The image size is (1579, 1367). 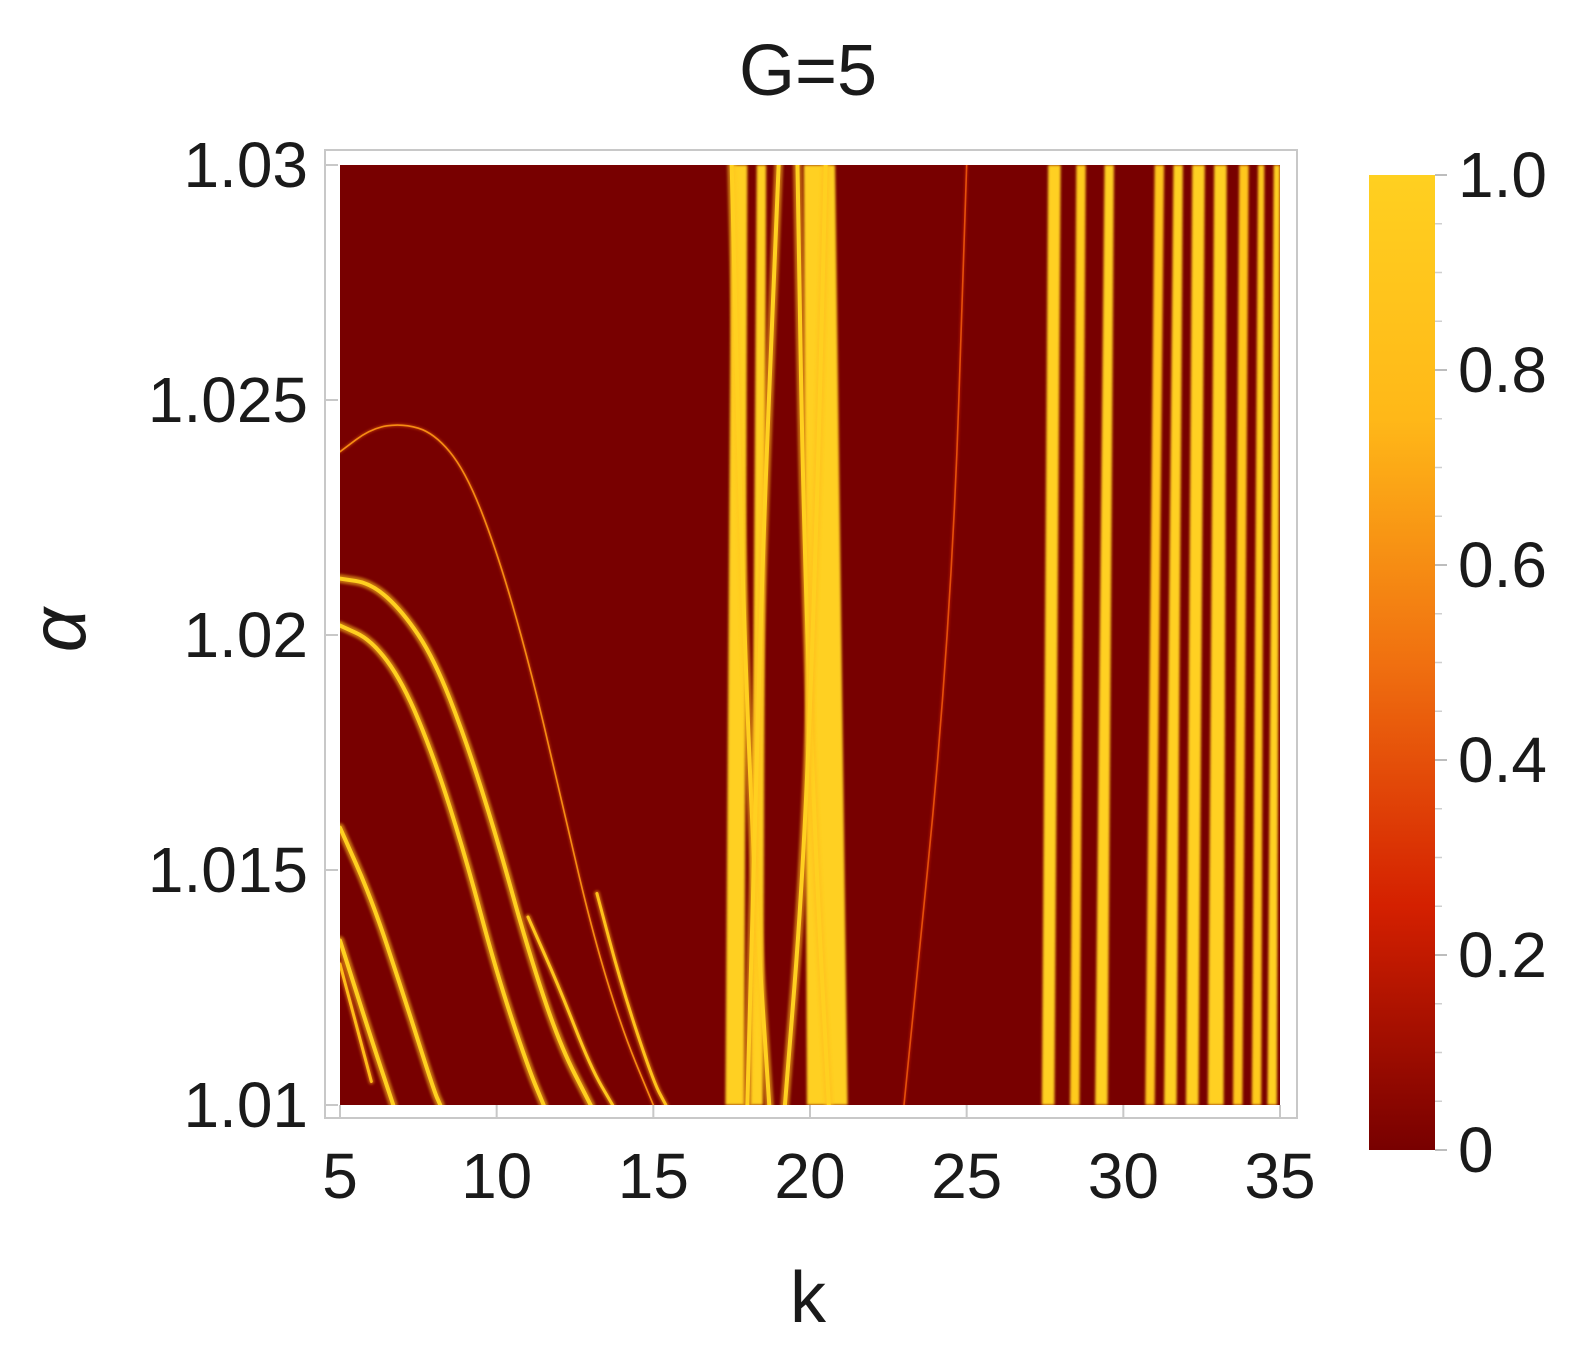 What do you see at coordinates (245, 635) in the screenshot?
I see `y-tick-label-2: 1.02` at bounding box center [245, 635].